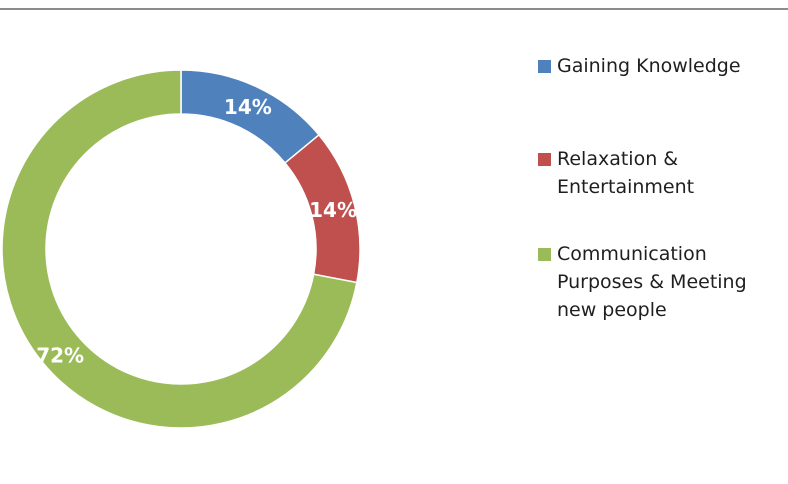 This screenshot has width=788, height=484. I want to click on legend-label-line: new people, so click(612, 310).